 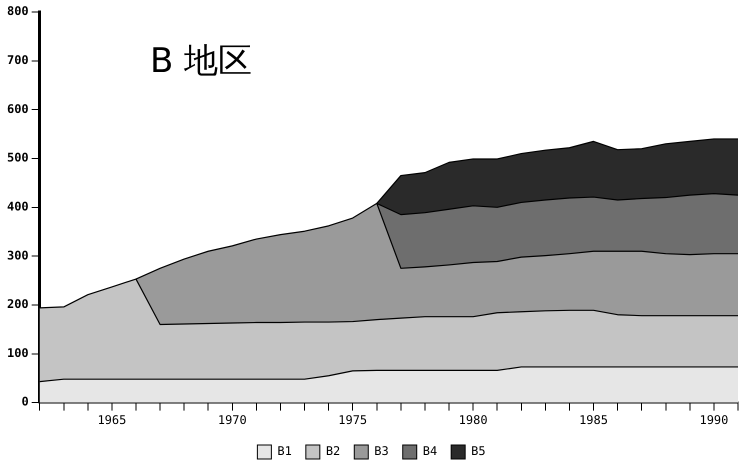 I want to click on text: B 地区, so click(x=201, y=61).